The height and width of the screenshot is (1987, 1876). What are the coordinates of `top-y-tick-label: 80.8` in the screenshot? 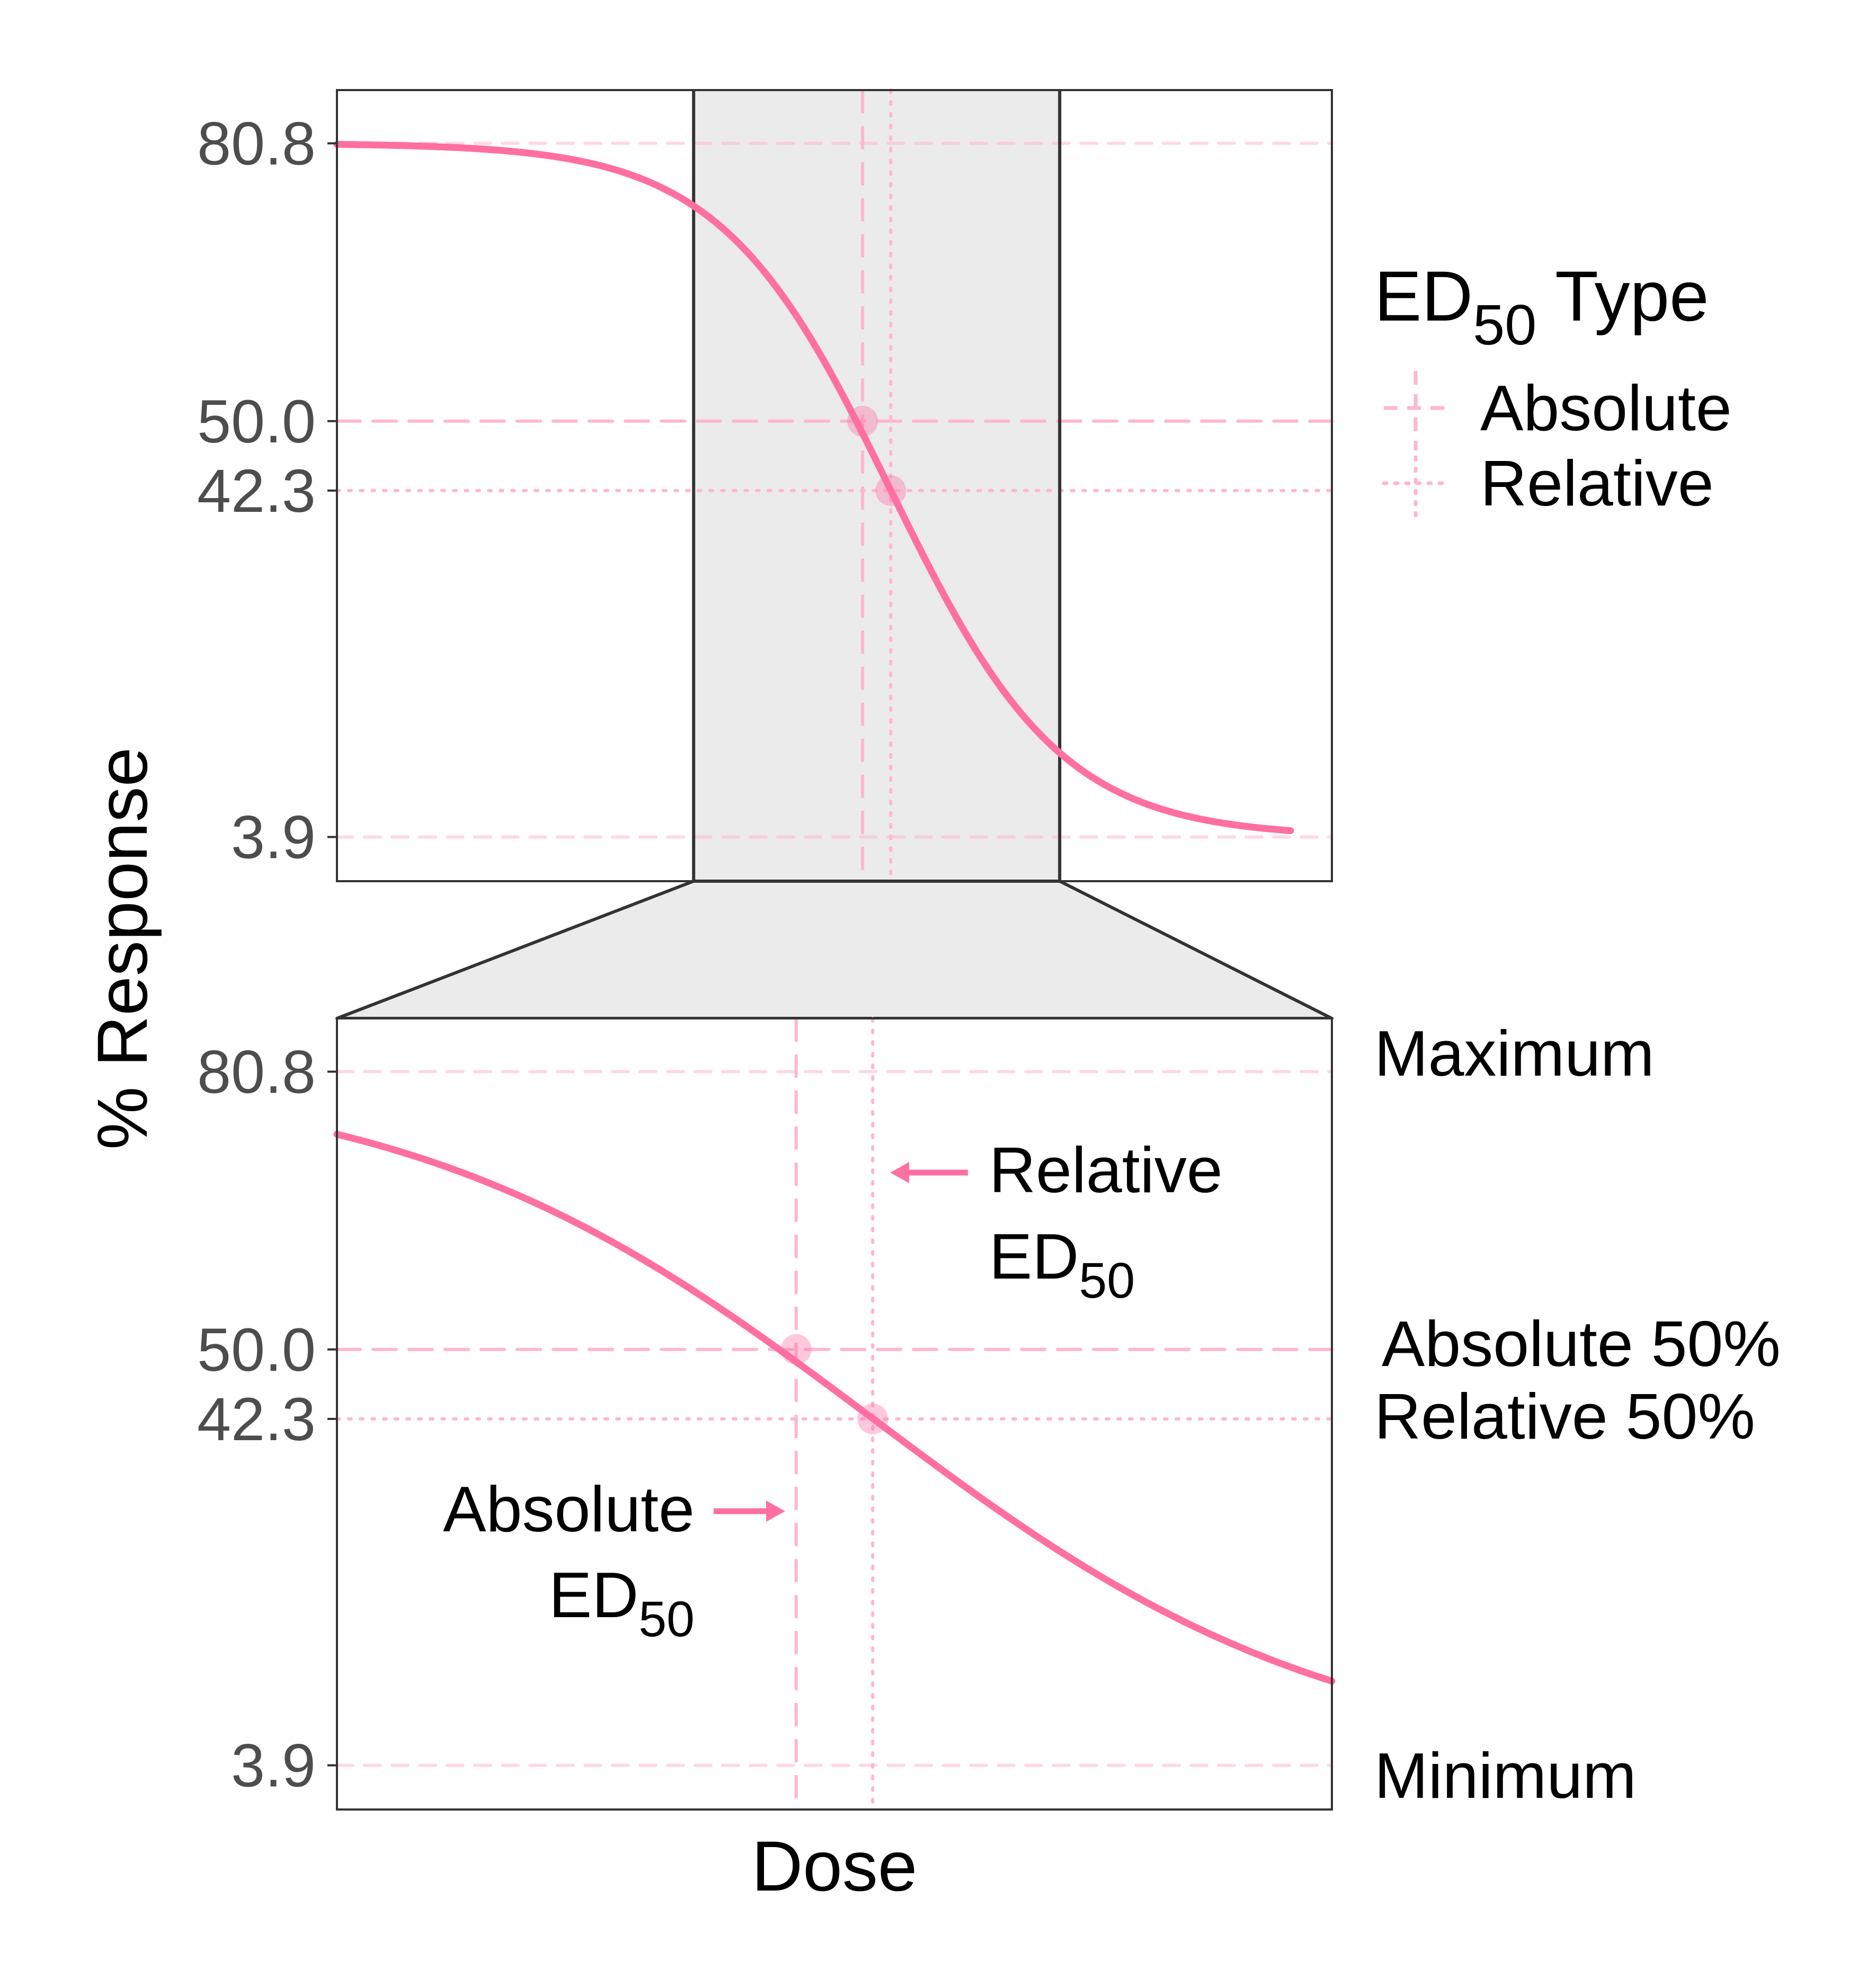 It's located at (256, 144).